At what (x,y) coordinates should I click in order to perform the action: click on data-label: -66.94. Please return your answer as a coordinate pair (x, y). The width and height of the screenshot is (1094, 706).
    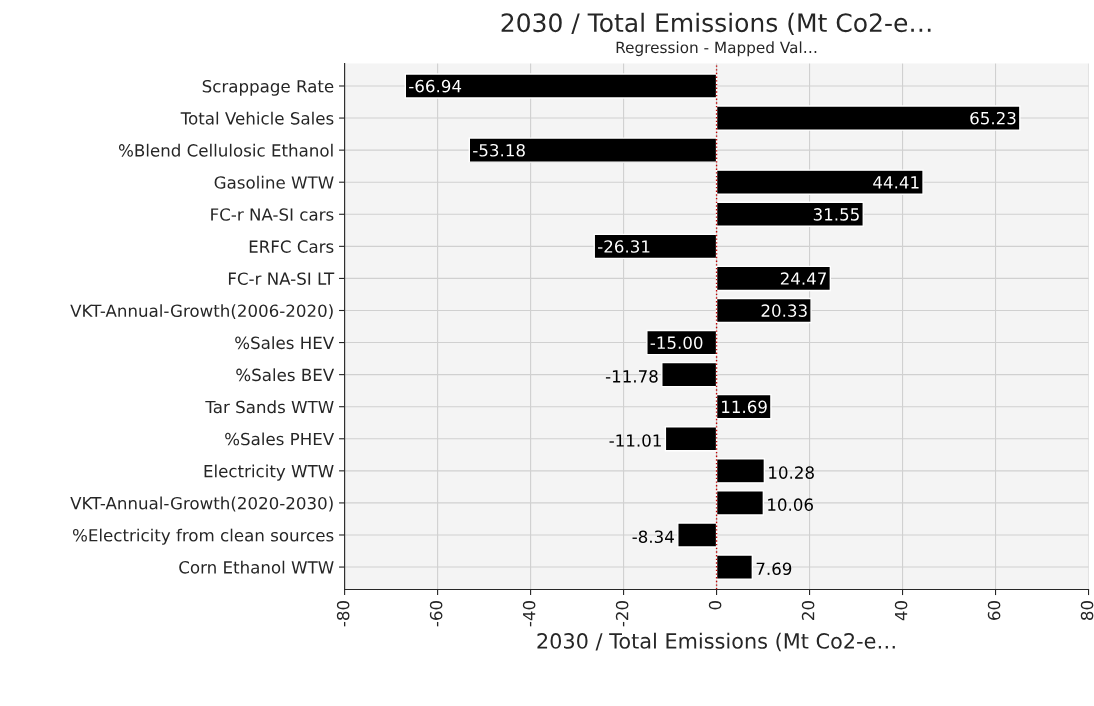
    Looking at the image, I should click on (435, 86).